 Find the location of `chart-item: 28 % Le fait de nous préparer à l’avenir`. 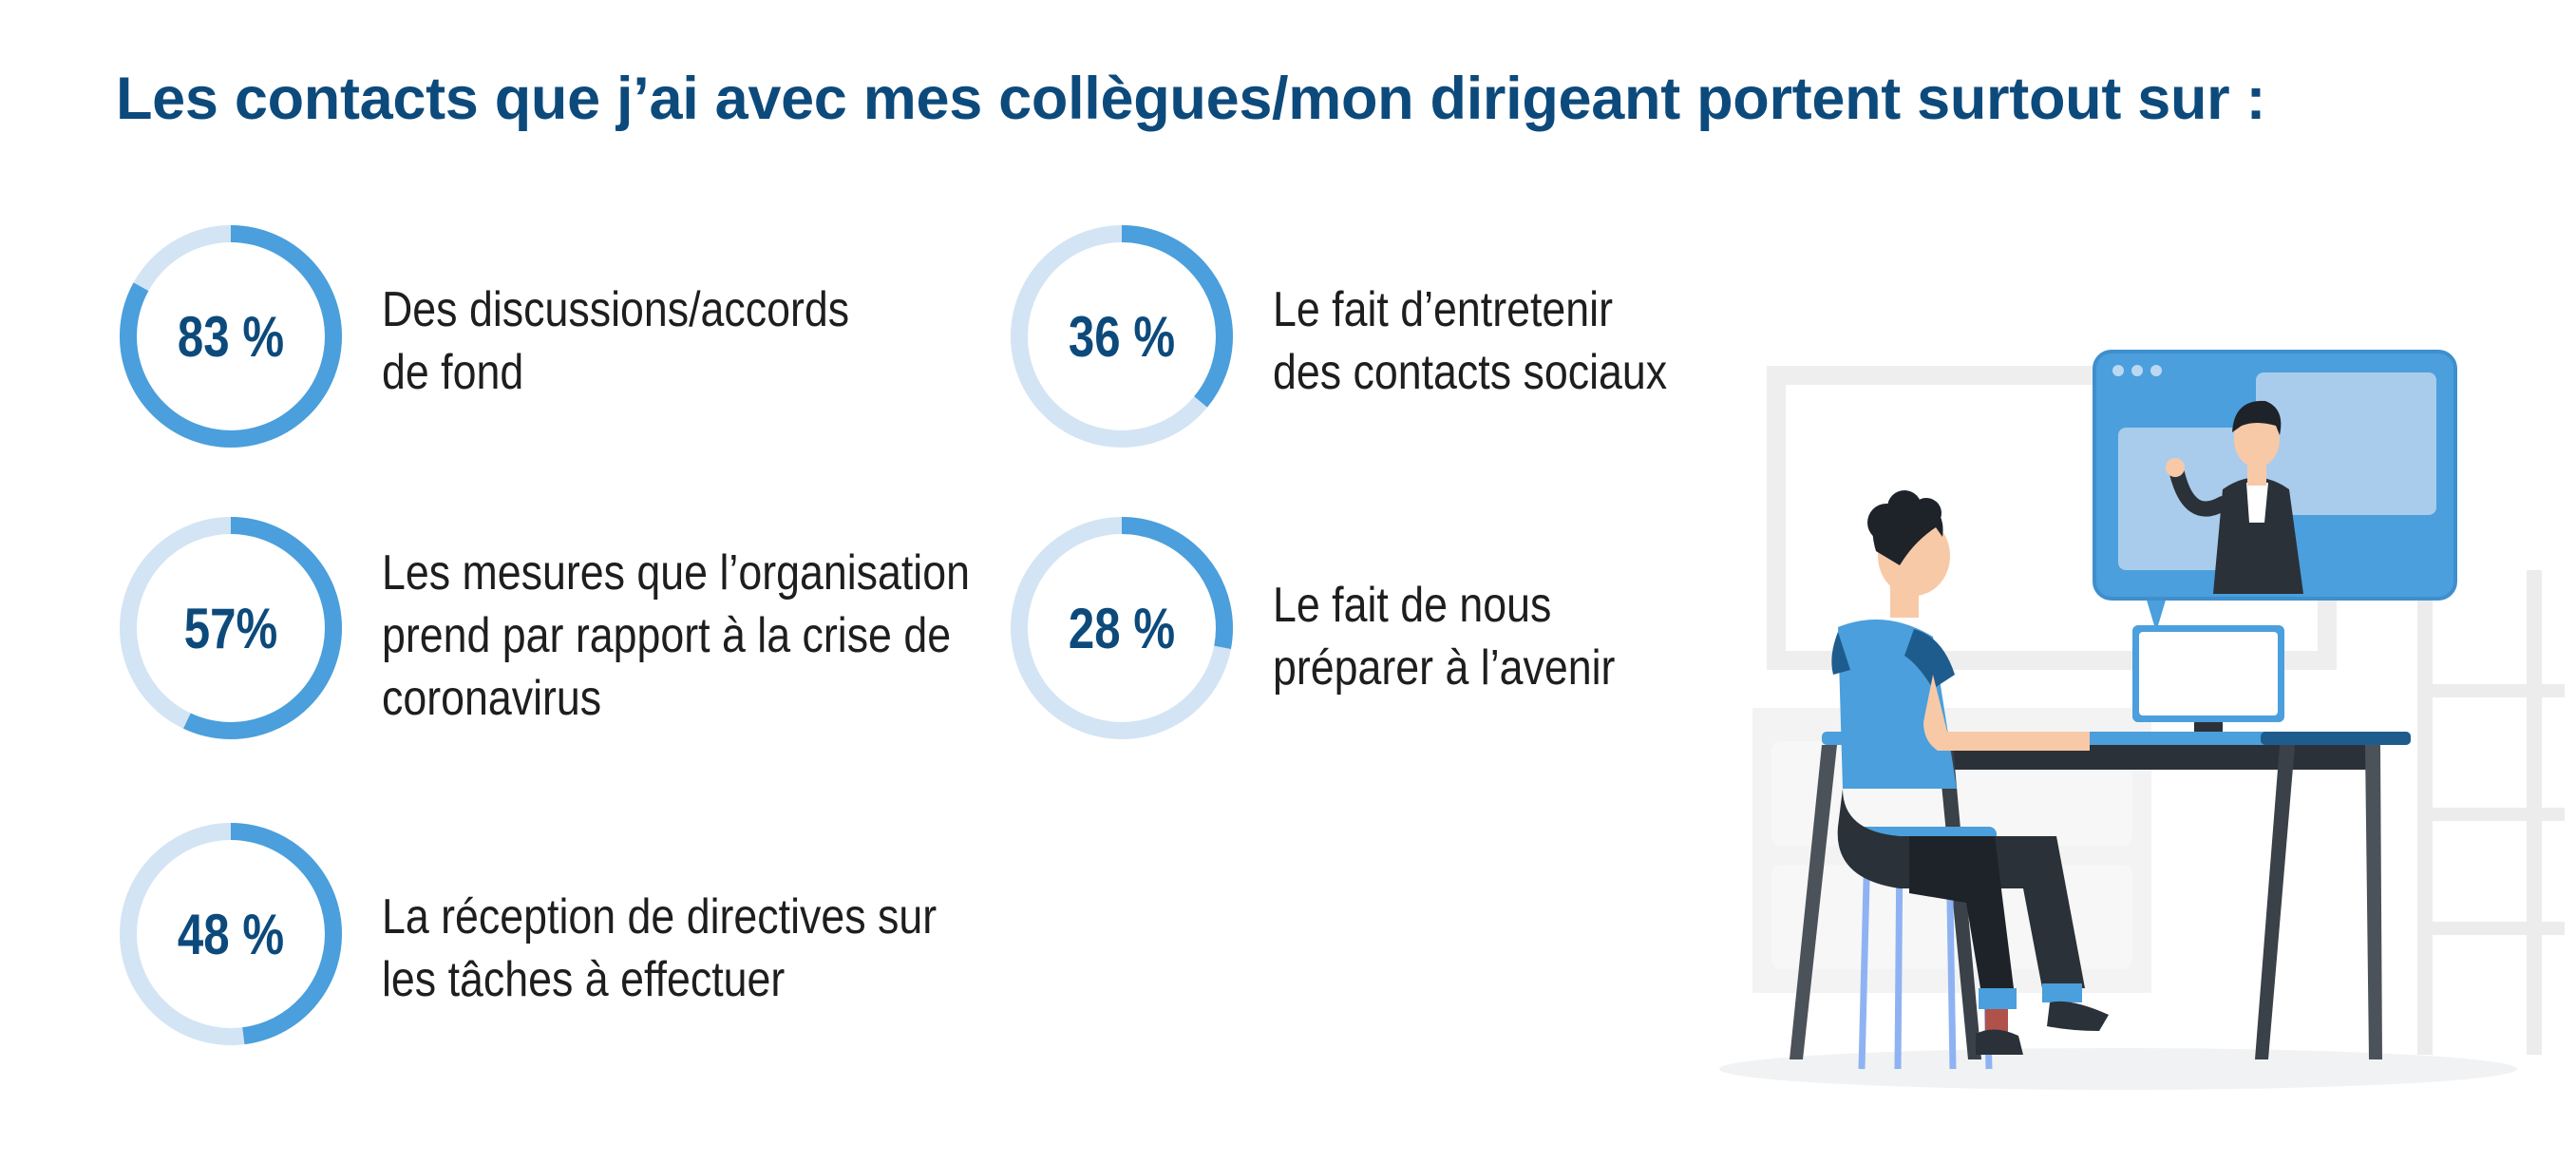

chart-item: 28 % Le fait de nous préparer à l’avenir is located at coordinates (1482, 628).